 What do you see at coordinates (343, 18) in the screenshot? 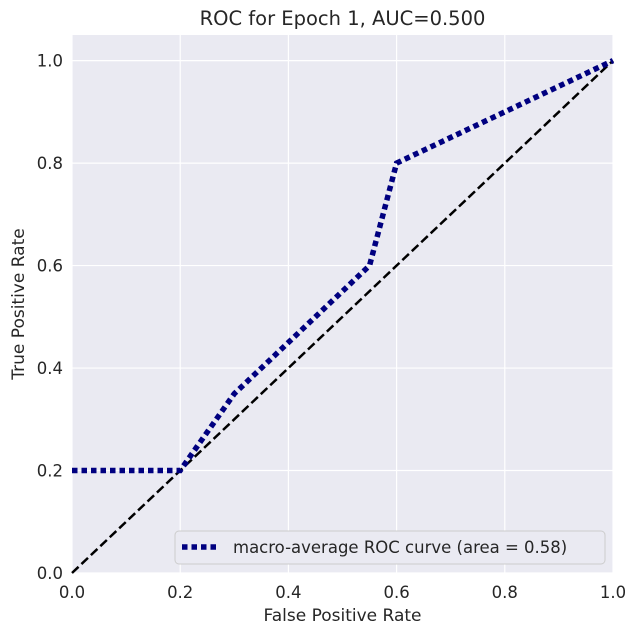
I see `chart-title: ROC for Epoch 1, AUC=0.500` at bounding box center [343, 18].